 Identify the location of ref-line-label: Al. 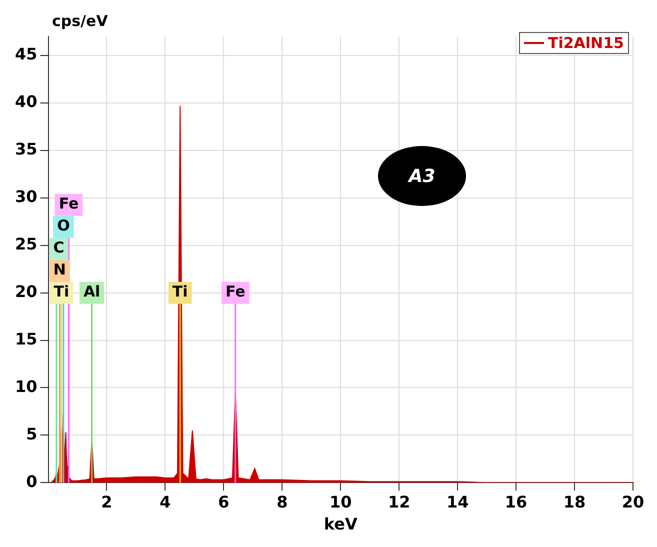
(91, 291).